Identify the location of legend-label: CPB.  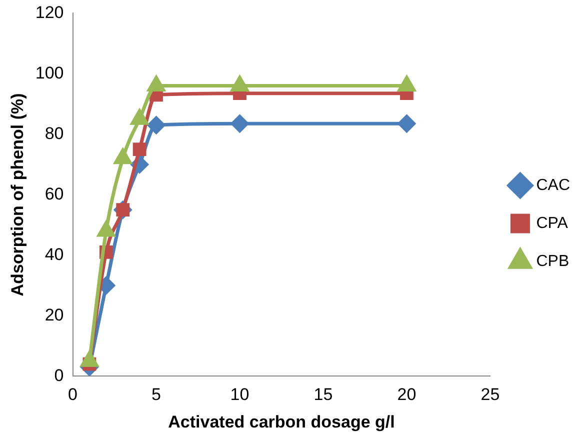
(553, 261).